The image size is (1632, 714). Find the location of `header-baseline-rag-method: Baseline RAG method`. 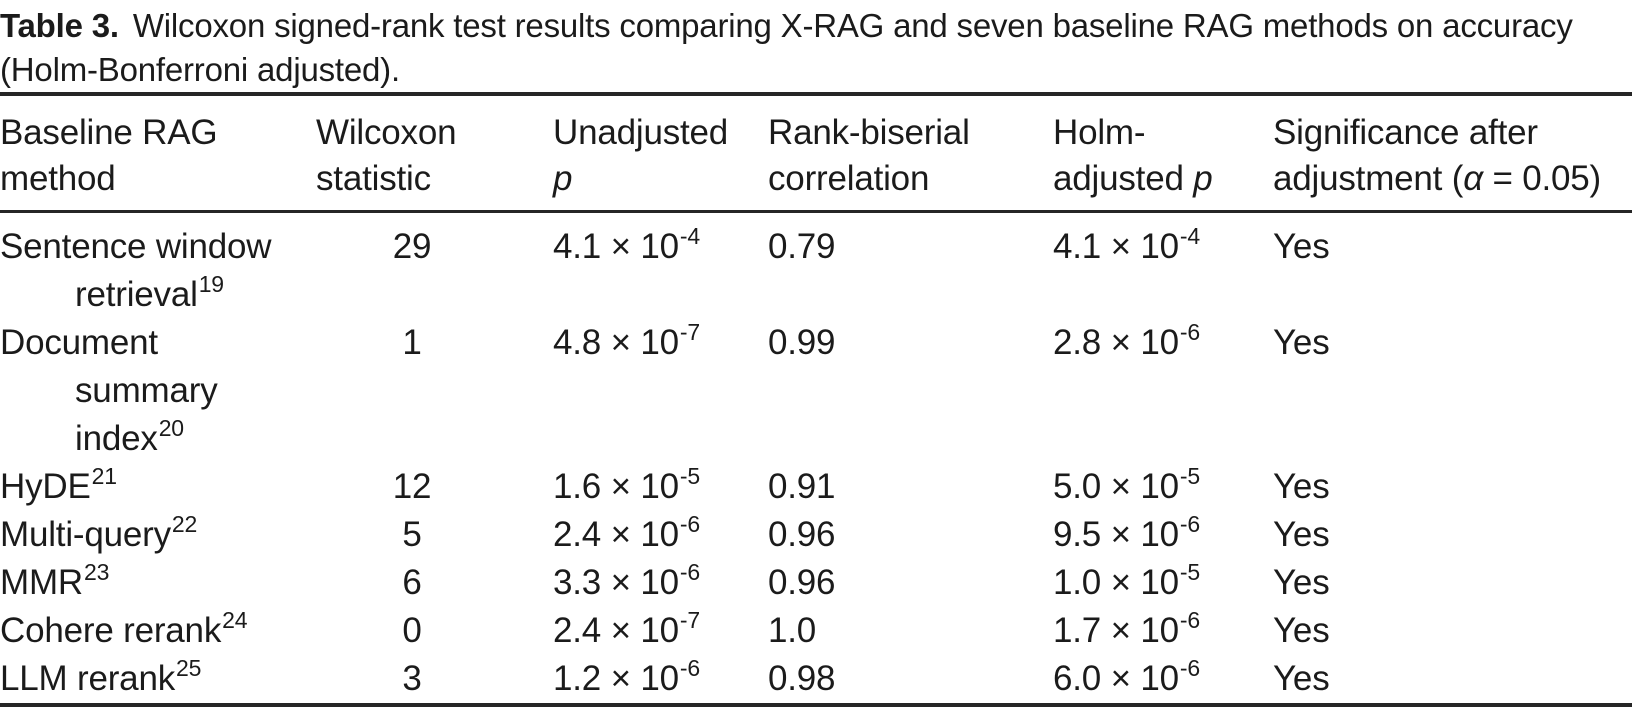

header-baseline-rag-method: Baseline RAG method is located at coordinates (109, 155).